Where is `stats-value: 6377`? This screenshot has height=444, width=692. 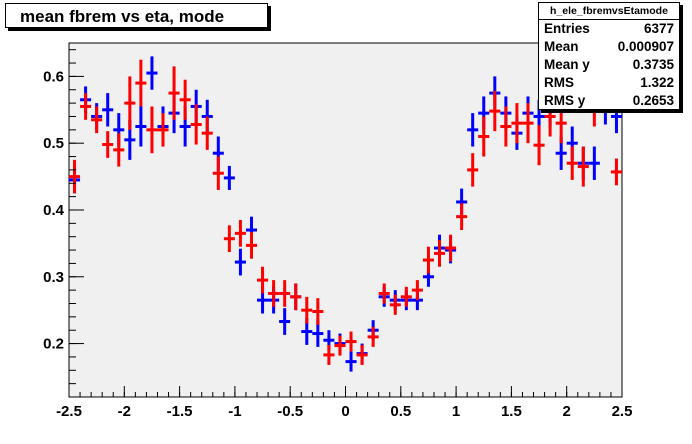 stats-value: 6377 is located at coordinates (658, 28).